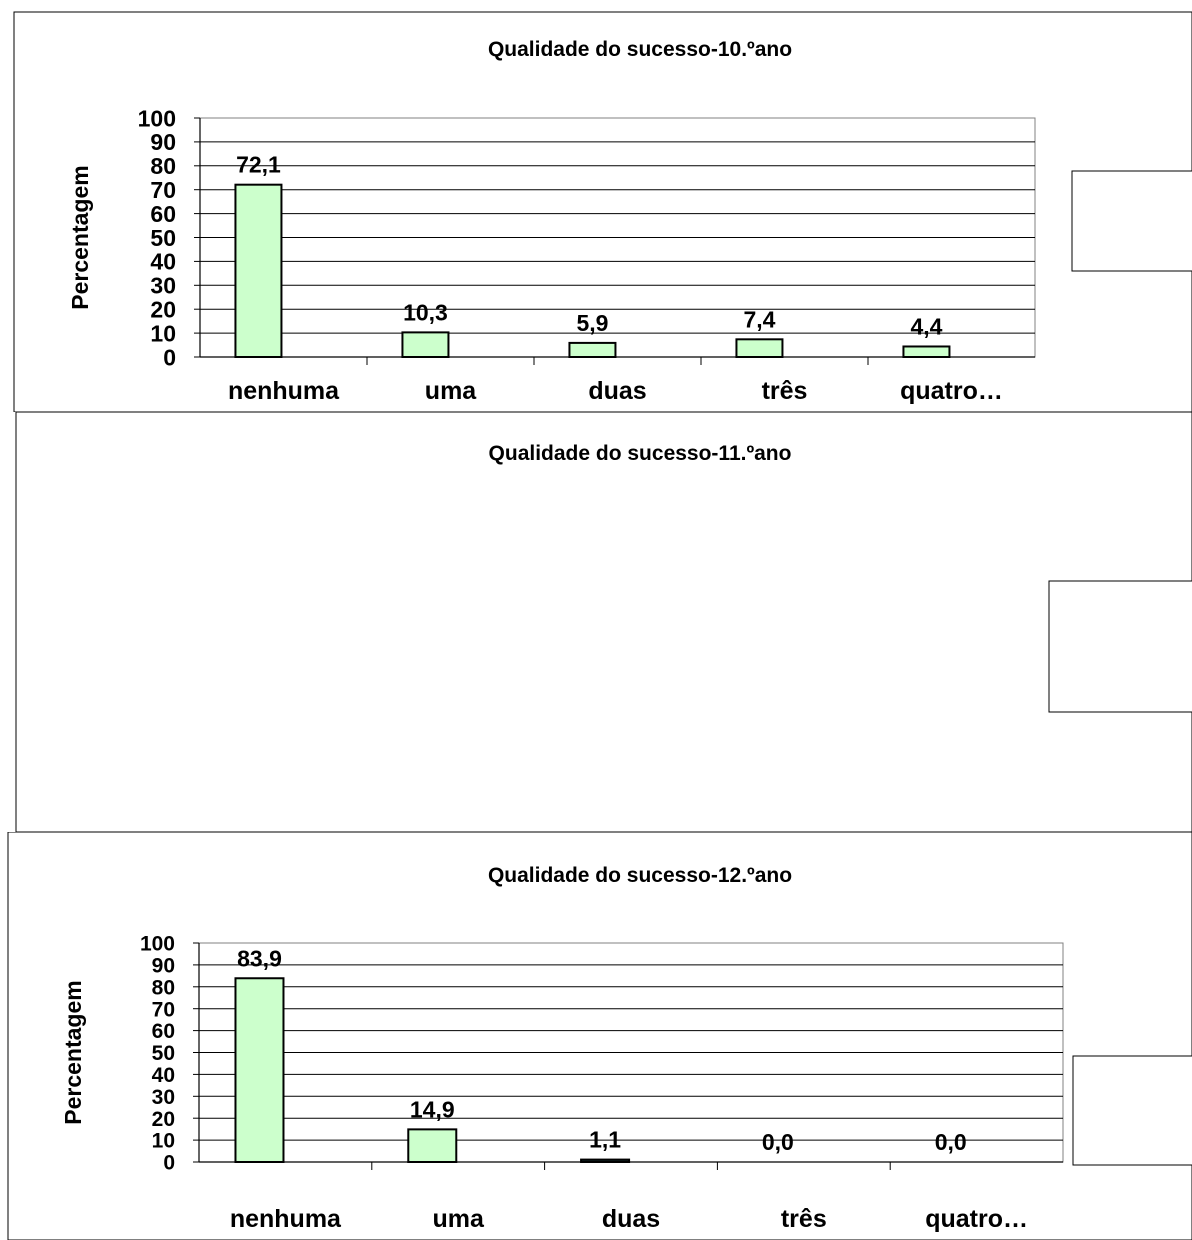  What do you see at coordinates (640, 875) in the screenshot?
I see `chart-title: Qualidade do sucesso-12.ºano` at bounding box center [640, 875].